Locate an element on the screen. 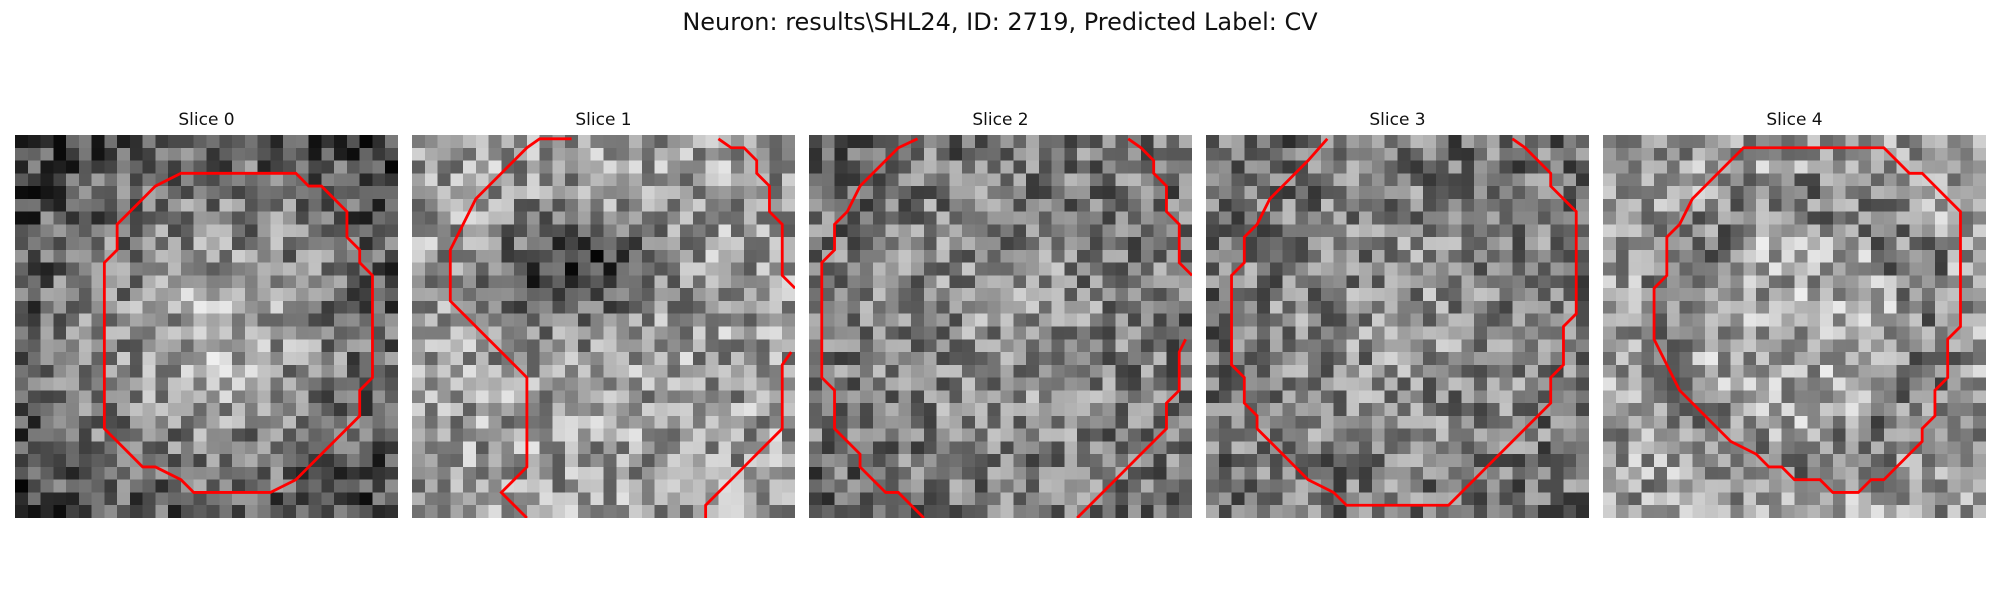 This screenshot has width=2000, height=600. slice-title: Slice 0 is located at coordinates (206, 120).